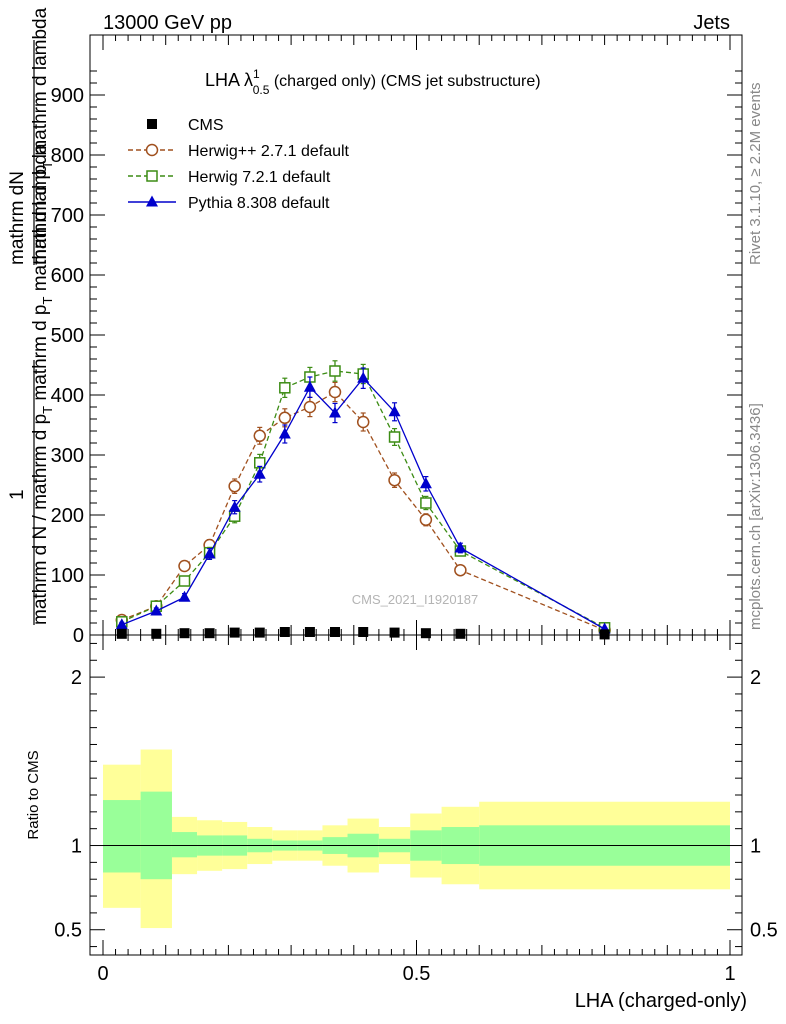 This screenshot has height=1024, width=786. Describe the element at coordinates (67, 396) in the screenshot. I see `main-y-tick-label: 400` at that location.